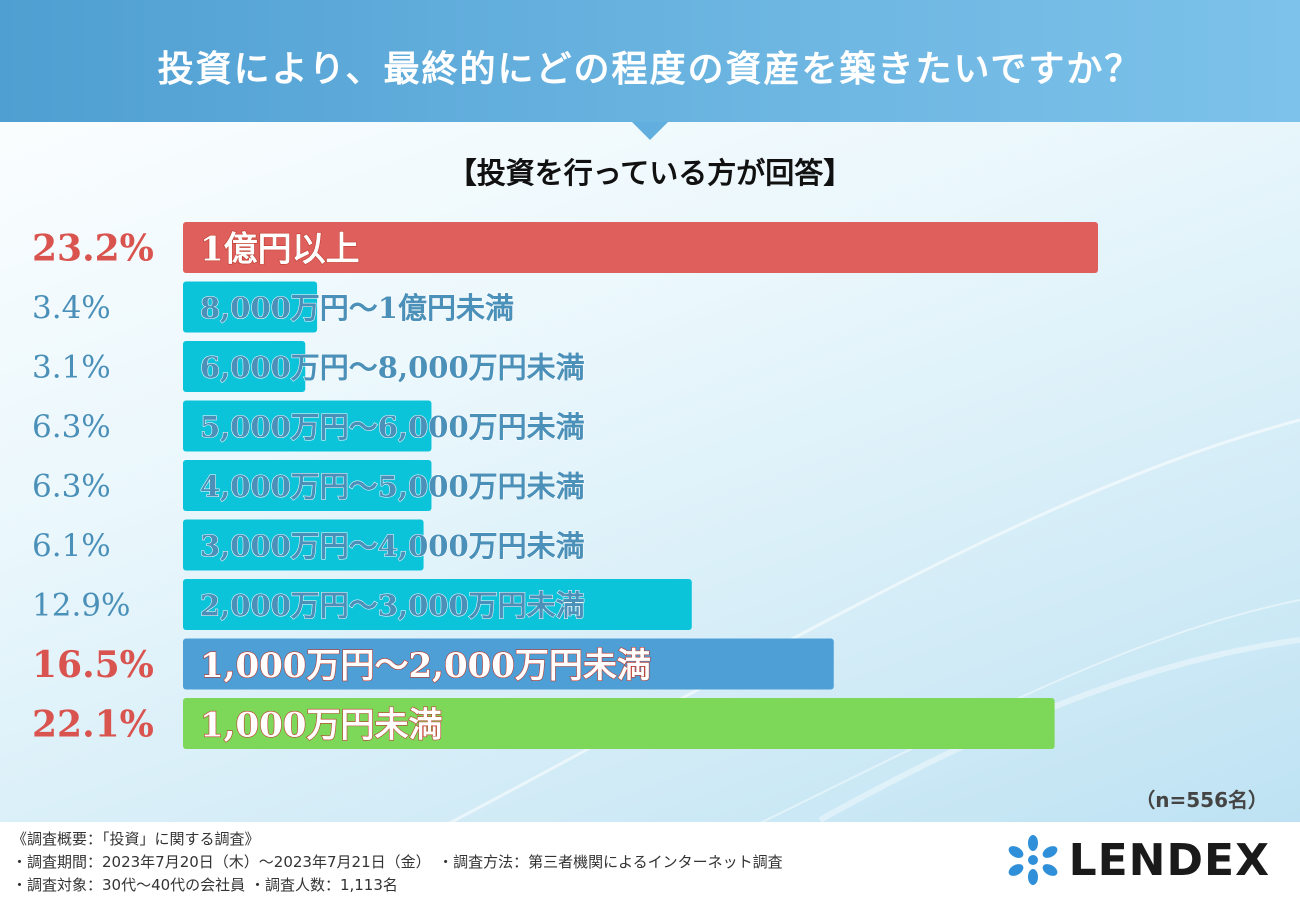 The image size is (1300, 900). I want to click on category-label: 3,000万円～4,000万円未満, so click(392, 546).